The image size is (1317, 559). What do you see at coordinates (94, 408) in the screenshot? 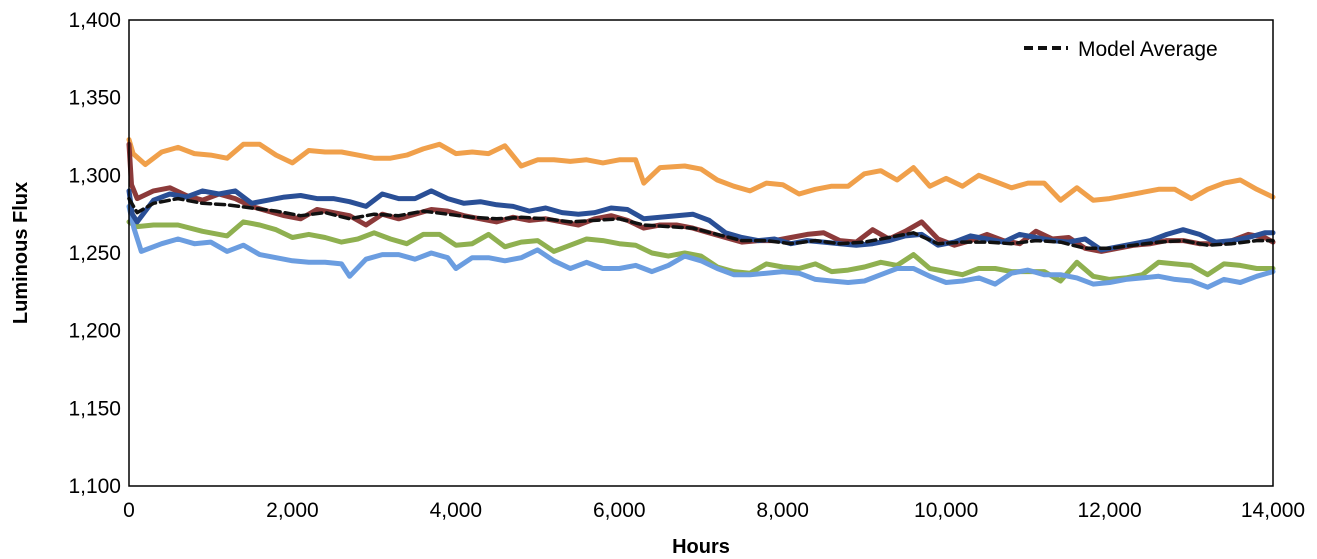
I see `y-tick-label: 1,150` at bounding box center [94, 408].